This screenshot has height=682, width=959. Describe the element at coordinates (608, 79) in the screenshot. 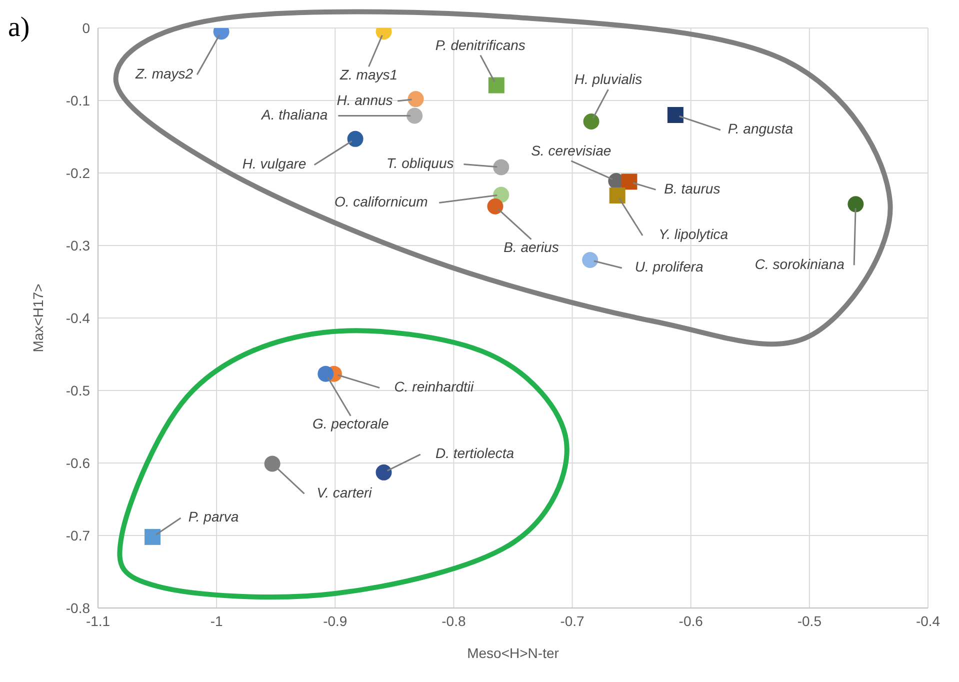

I see `annotation: H. pluvialis` at that location.